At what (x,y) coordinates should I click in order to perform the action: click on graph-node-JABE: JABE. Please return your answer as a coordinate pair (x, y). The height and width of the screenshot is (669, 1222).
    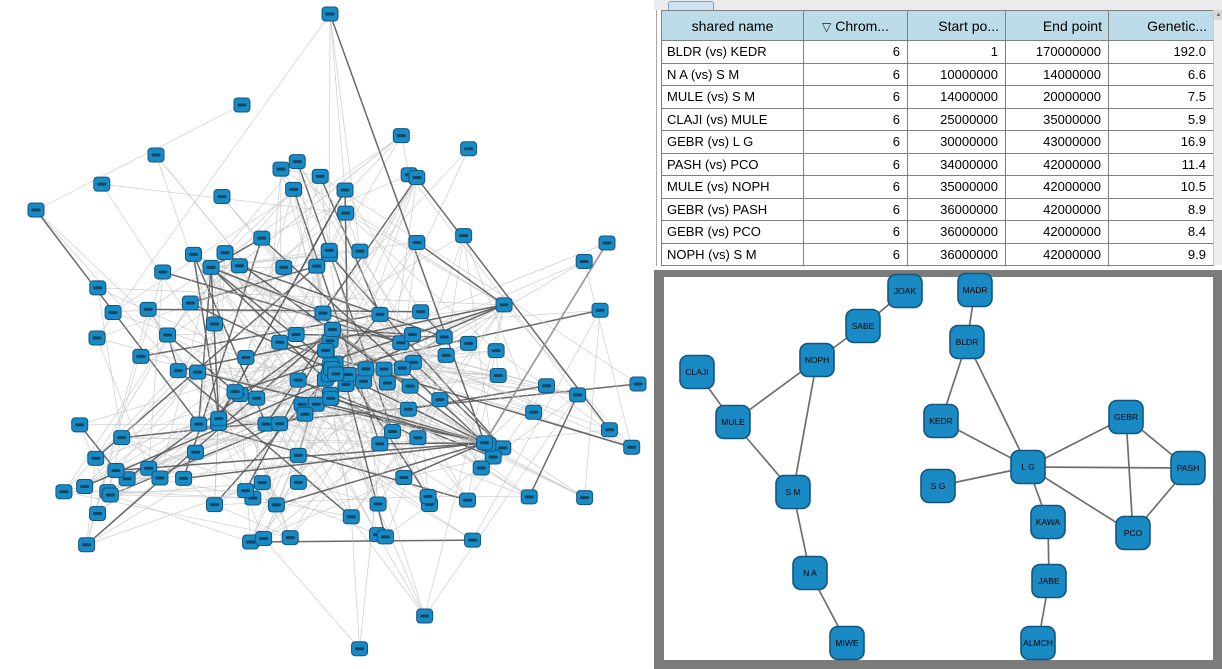
    Looking at the image, I should click on (1049, 581).